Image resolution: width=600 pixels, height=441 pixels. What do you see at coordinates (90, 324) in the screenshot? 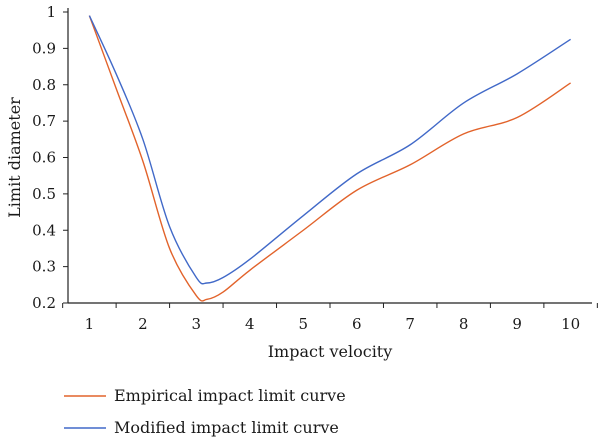
I see `x-tick-label: 1` at bounding box center [90, 324].